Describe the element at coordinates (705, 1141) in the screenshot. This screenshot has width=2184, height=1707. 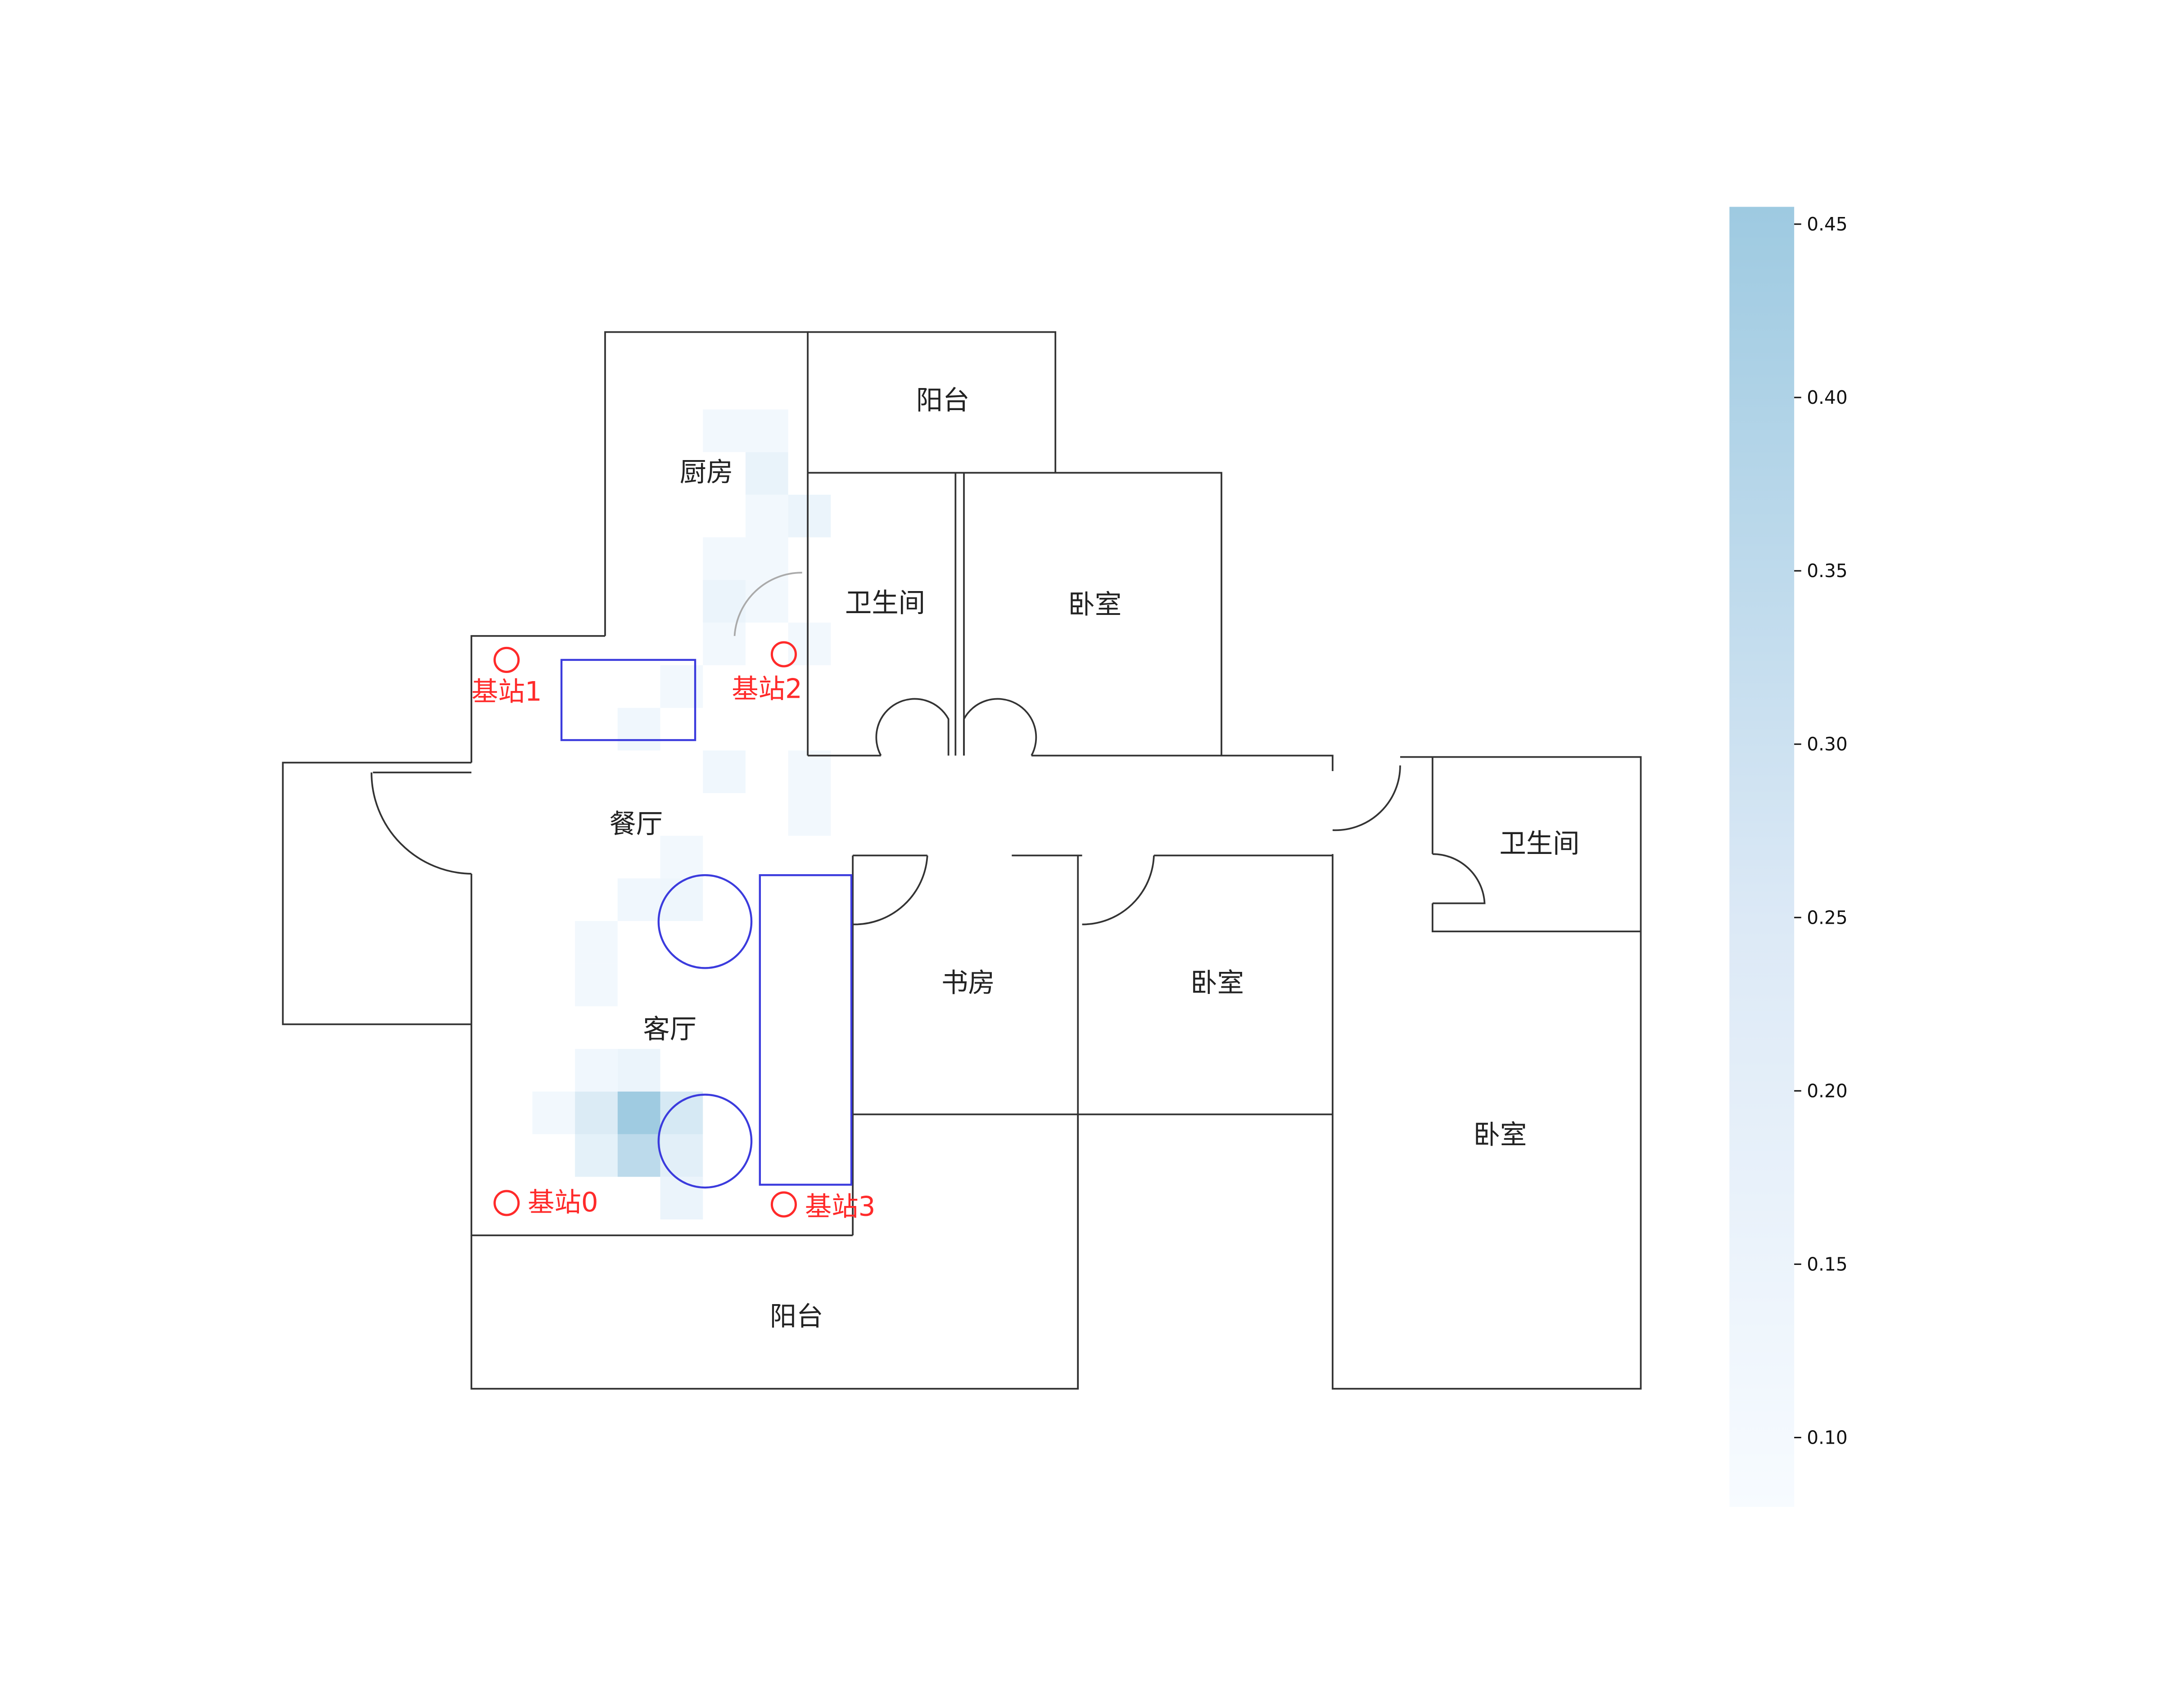
I see `stool-lower` at that location.